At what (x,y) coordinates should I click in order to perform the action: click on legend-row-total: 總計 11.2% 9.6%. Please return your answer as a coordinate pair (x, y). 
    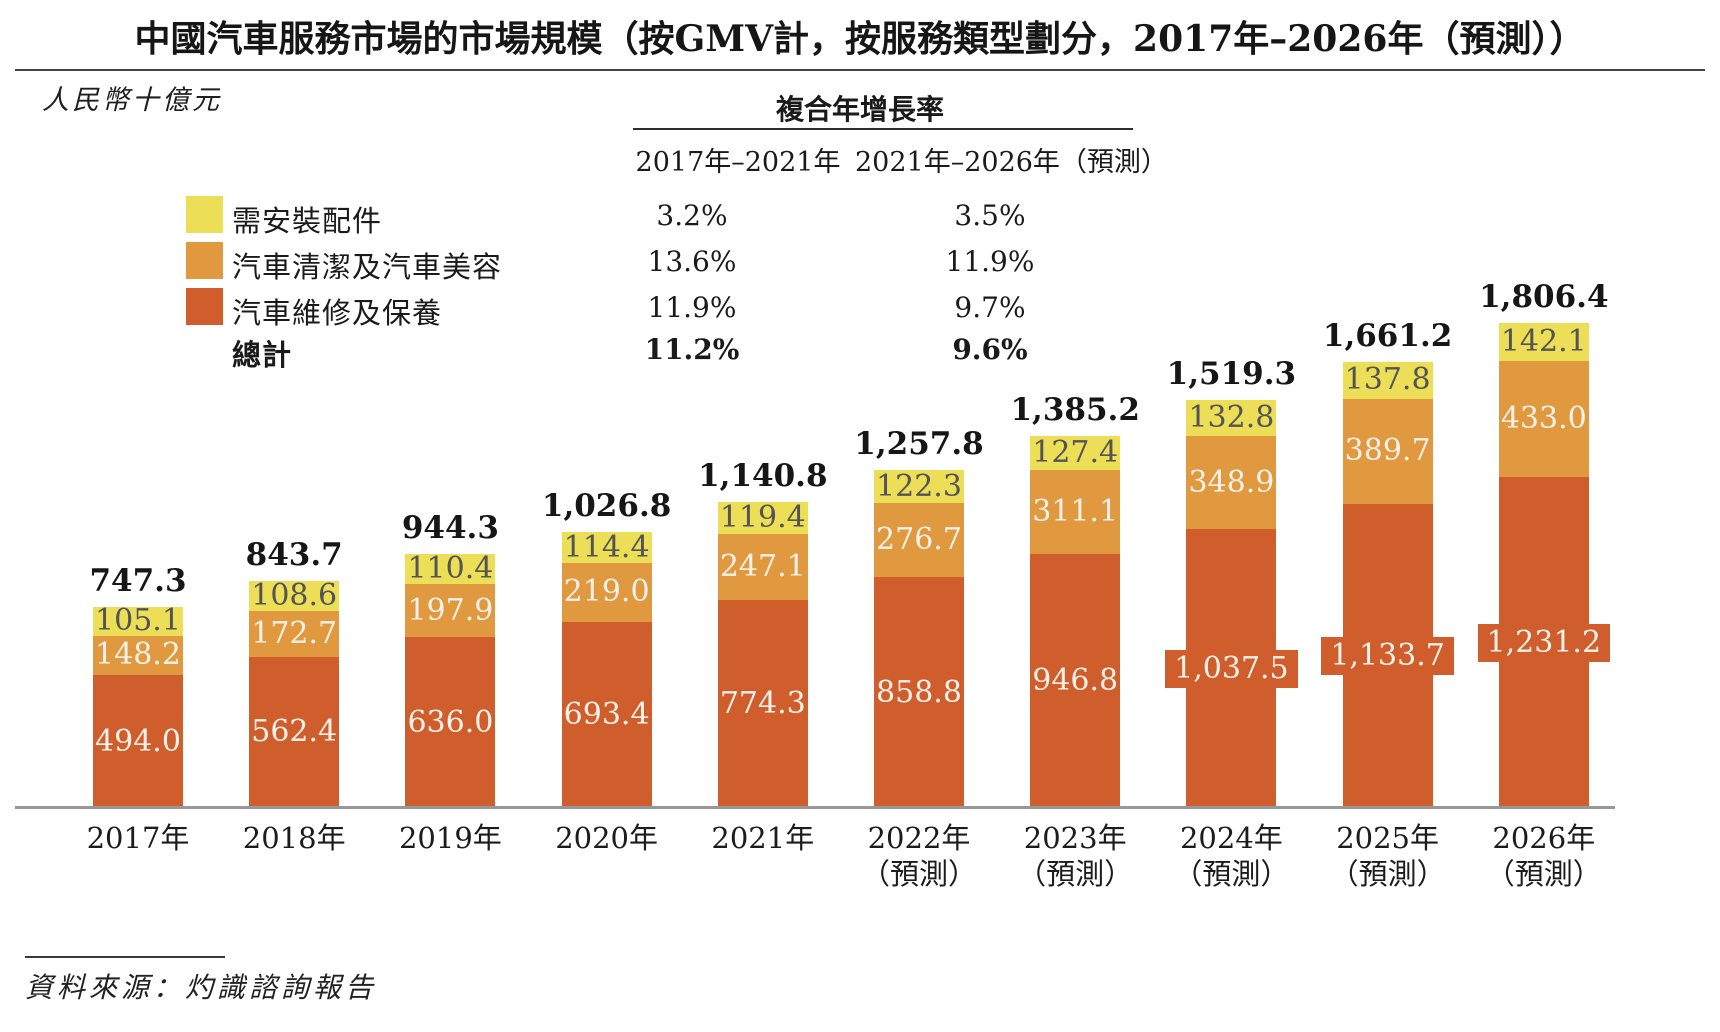
    Looking at the image, I should click on (860, 351).